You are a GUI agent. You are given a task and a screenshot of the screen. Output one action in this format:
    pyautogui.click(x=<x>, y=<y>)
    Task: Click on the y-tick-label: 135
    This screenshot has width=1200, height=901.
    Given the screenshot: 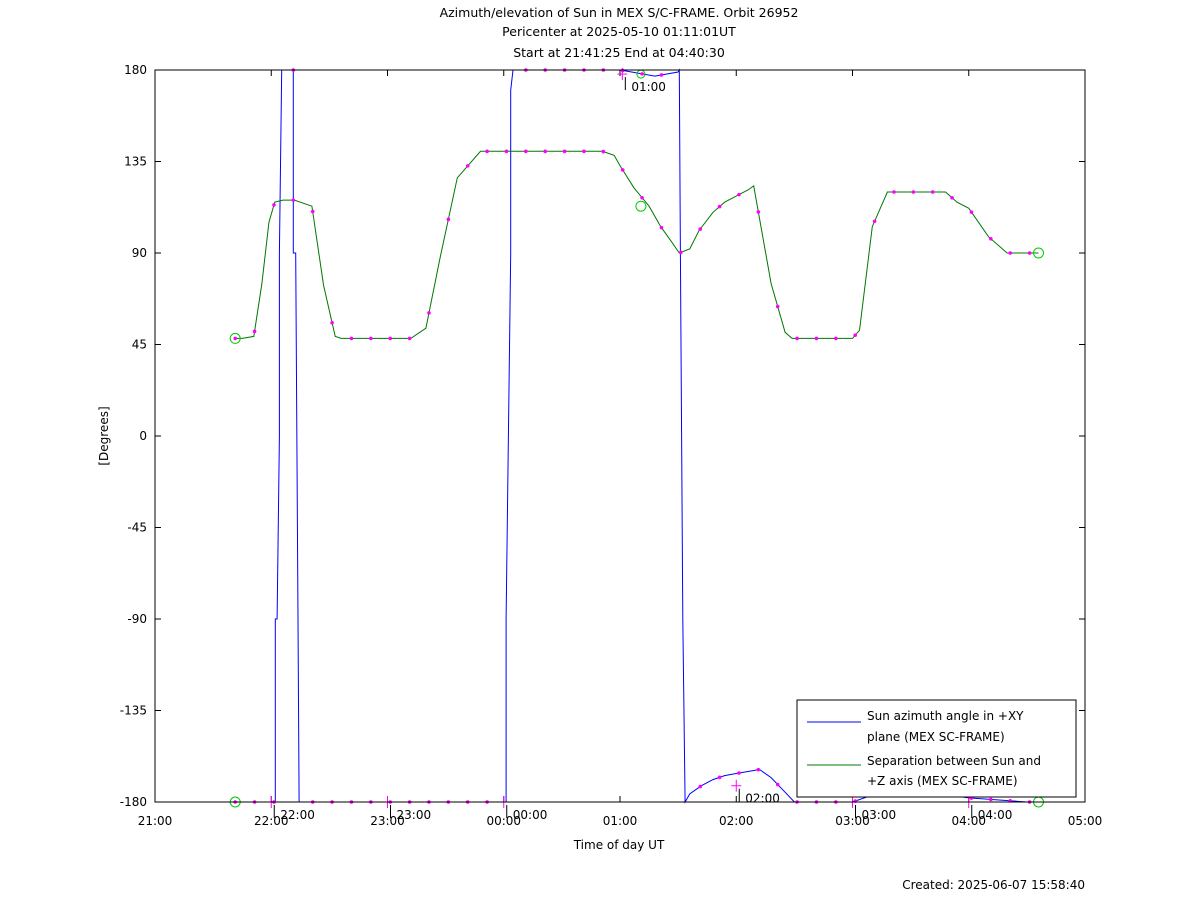 What is the action you would take?
    pyautogui.click(x=135, y=162)
    